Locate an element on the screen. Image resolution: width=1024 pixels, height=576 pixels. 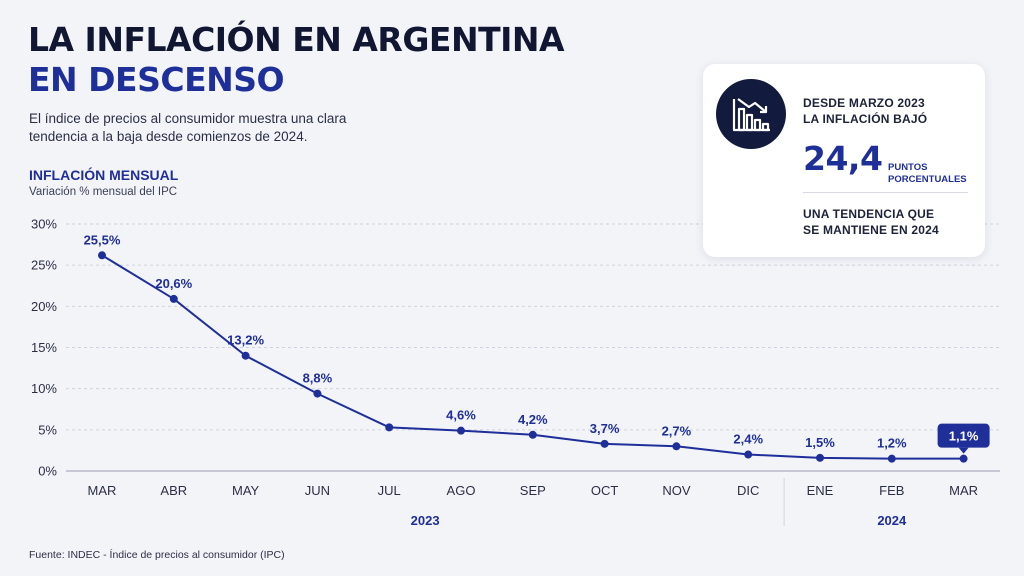
highlight-label-box is located at coordinates (963, 435).